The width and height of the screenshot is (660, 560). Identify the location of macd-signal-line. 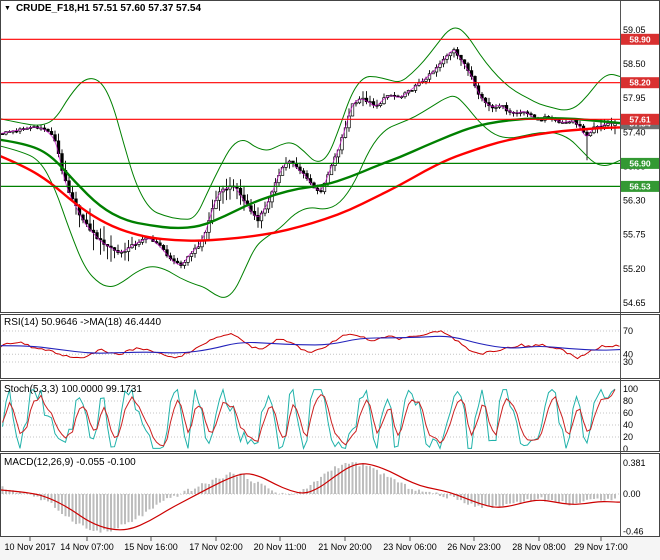
(310, 497).